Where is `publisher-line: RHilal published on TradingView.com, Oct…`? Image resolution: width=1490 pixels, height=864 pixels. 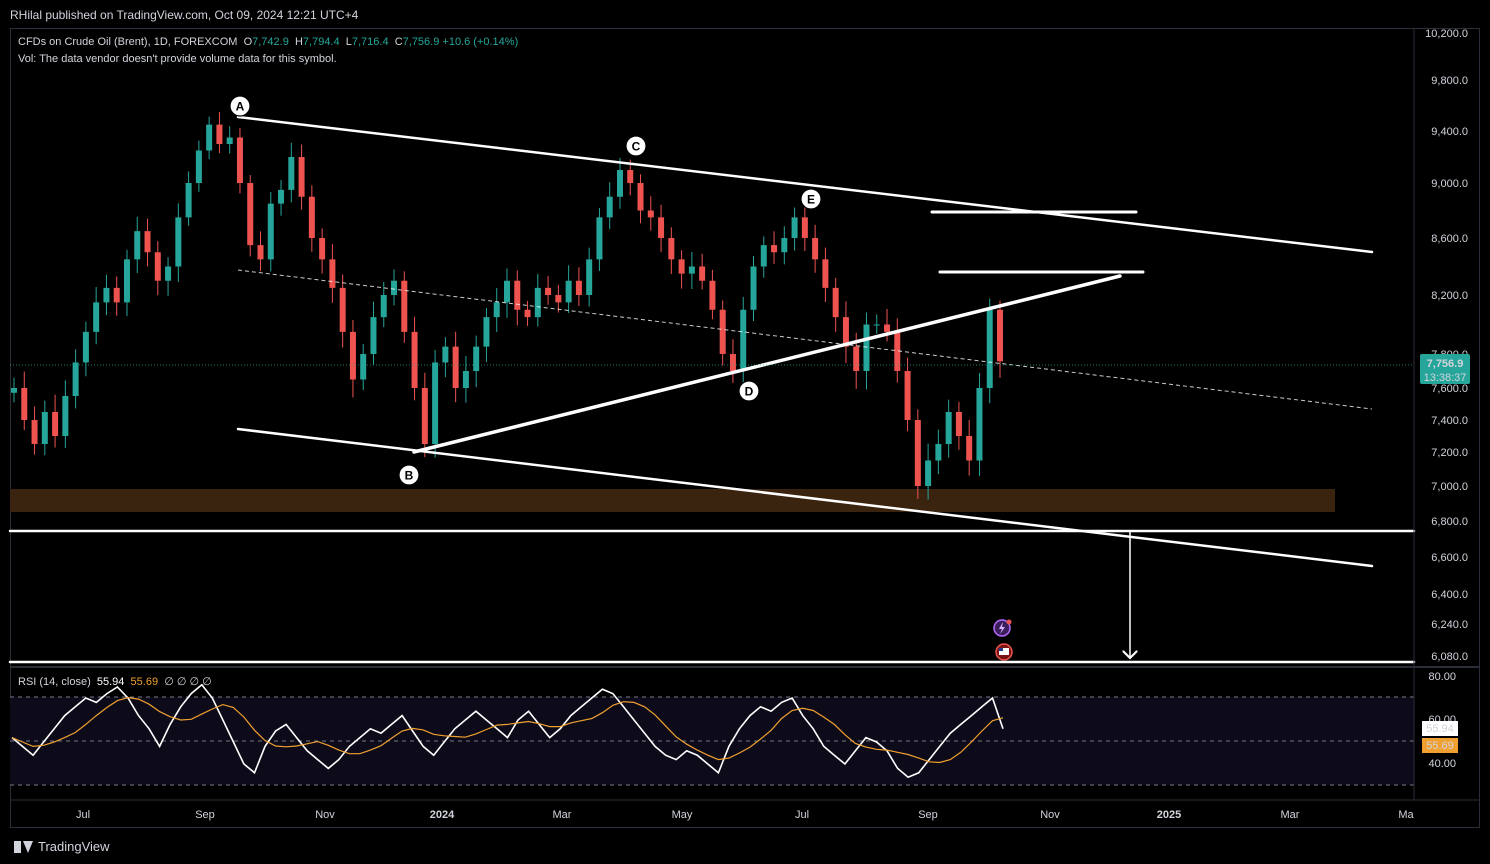
publisher-line: RHilal published on TradingView.com, Oct… is located at coordinates (184, 15).